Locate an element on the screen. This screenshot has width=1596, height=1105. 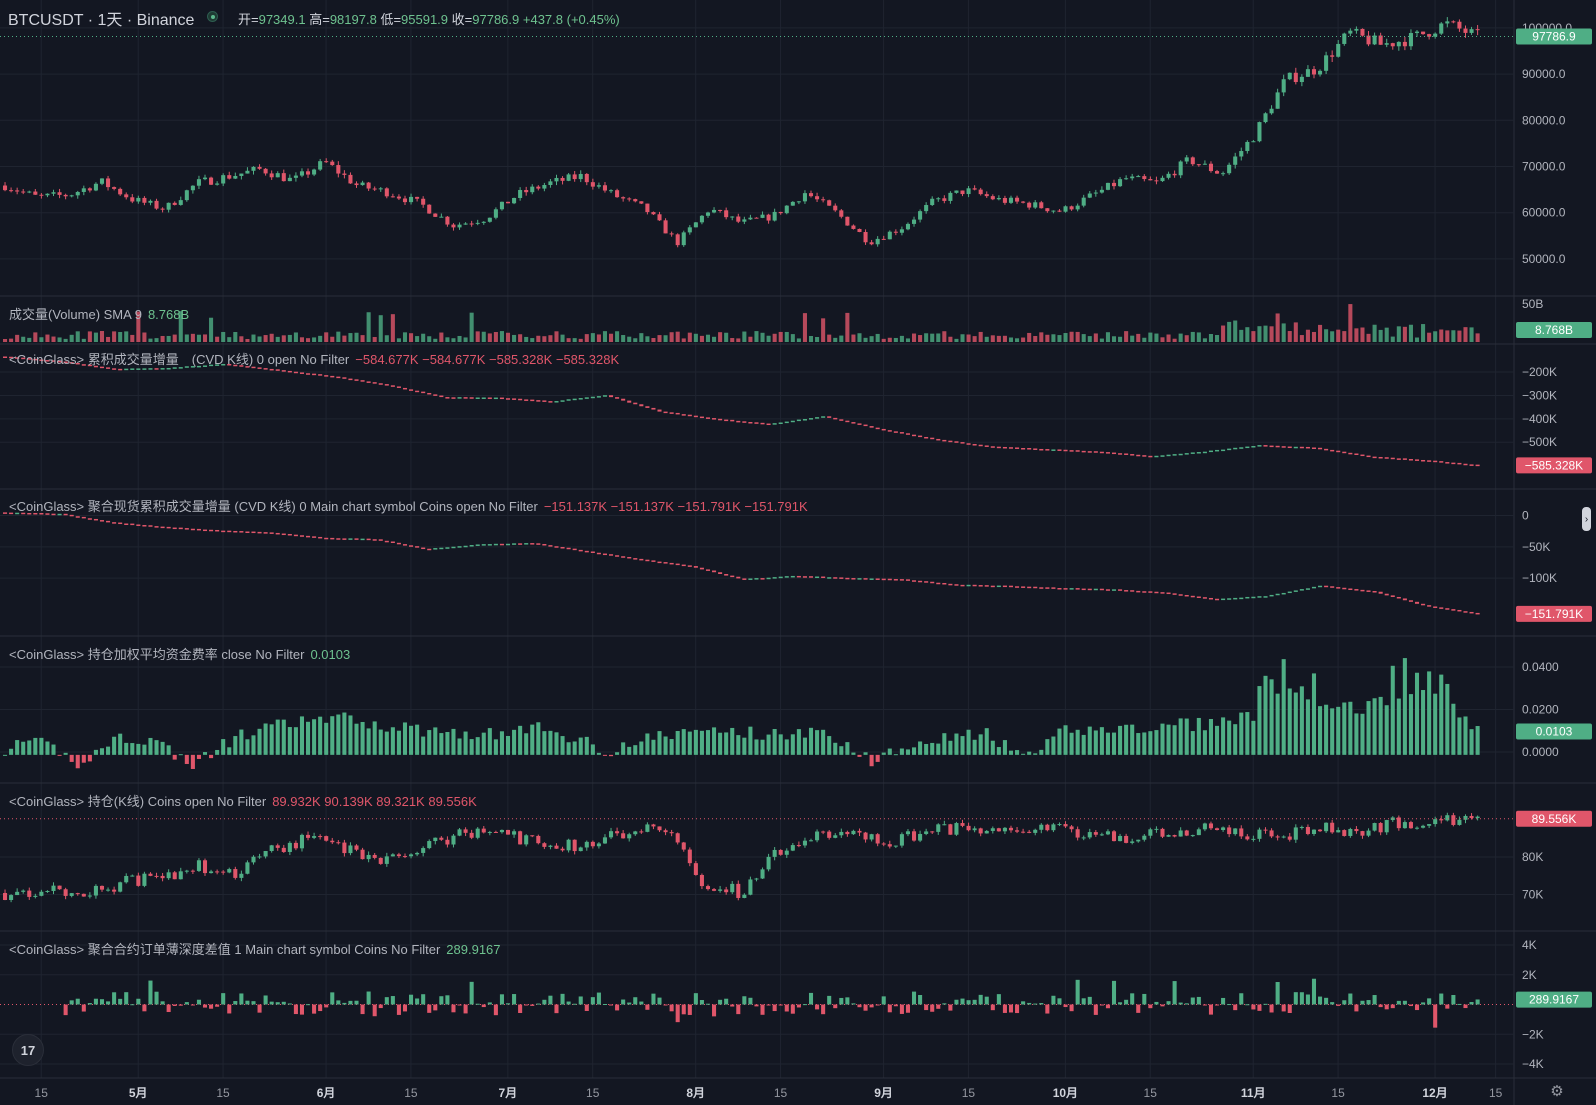
symbol-title: BTCUSDT · 1天 · Binance is located at coordinates (101, 20).